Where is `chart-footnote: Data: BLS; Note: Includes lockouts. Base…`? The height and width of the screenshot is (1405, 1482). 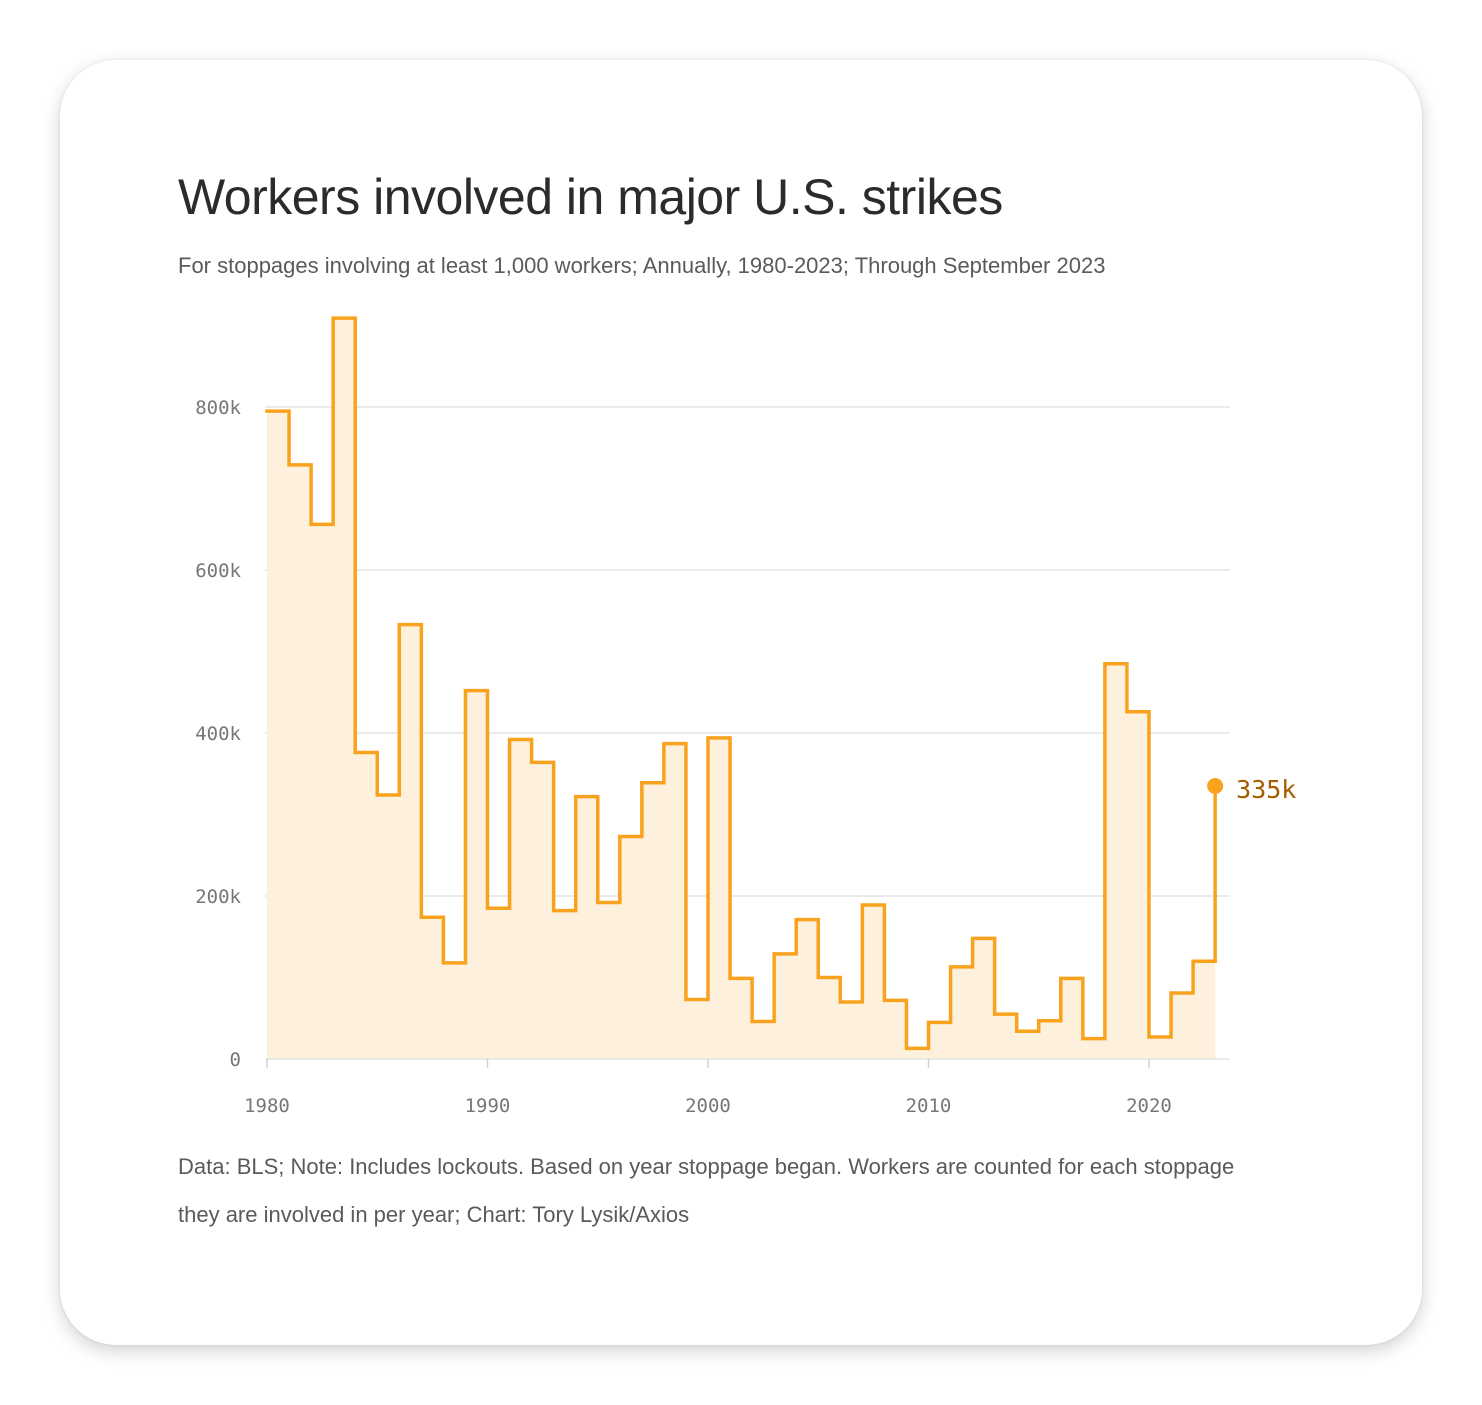 chart-footnote: Data: BLS; Note: Includes lockouts. Base… is located at coordinates (706, 1190).